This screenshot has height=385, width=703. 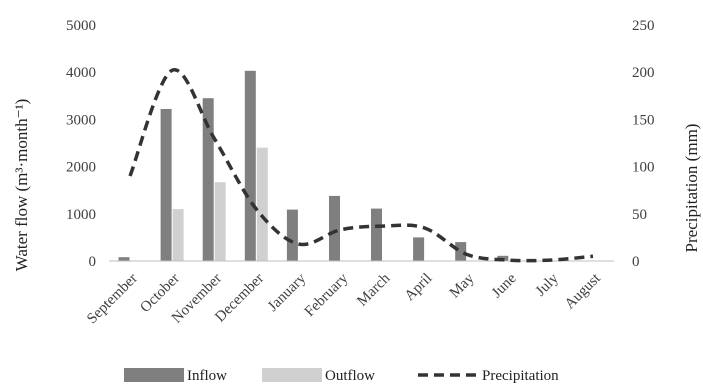 I want to click on y-axis-right-ticks: 0 50 100 150 200 250, so click(x=643, y=144).